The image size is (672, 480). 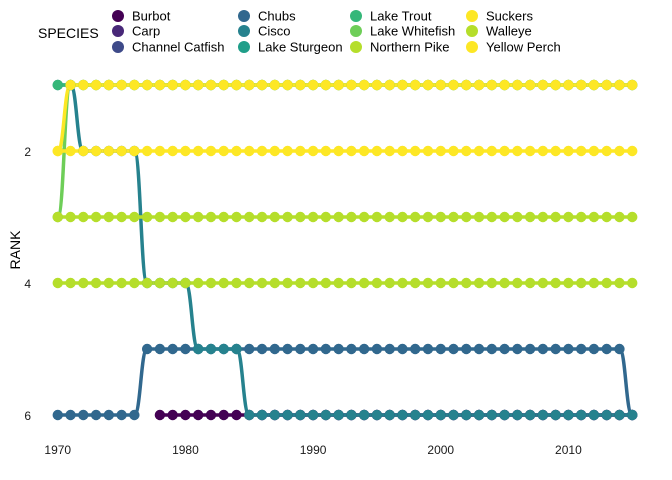 I want to click on legend-label: Suckers, so click(x=509, y=16).